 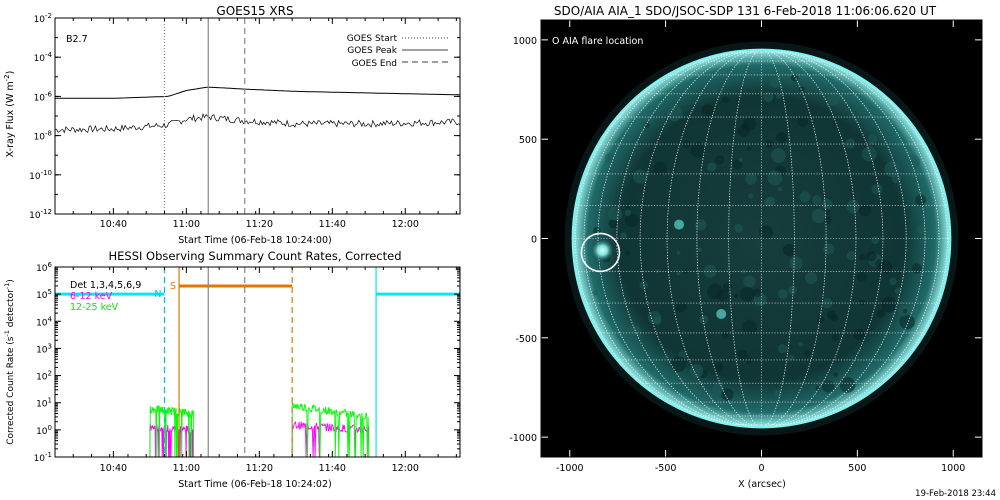 What do you see at coordinates (257, 92) in the screenshot?
I see `goes-flux-series` at bounding box center [257, 92].